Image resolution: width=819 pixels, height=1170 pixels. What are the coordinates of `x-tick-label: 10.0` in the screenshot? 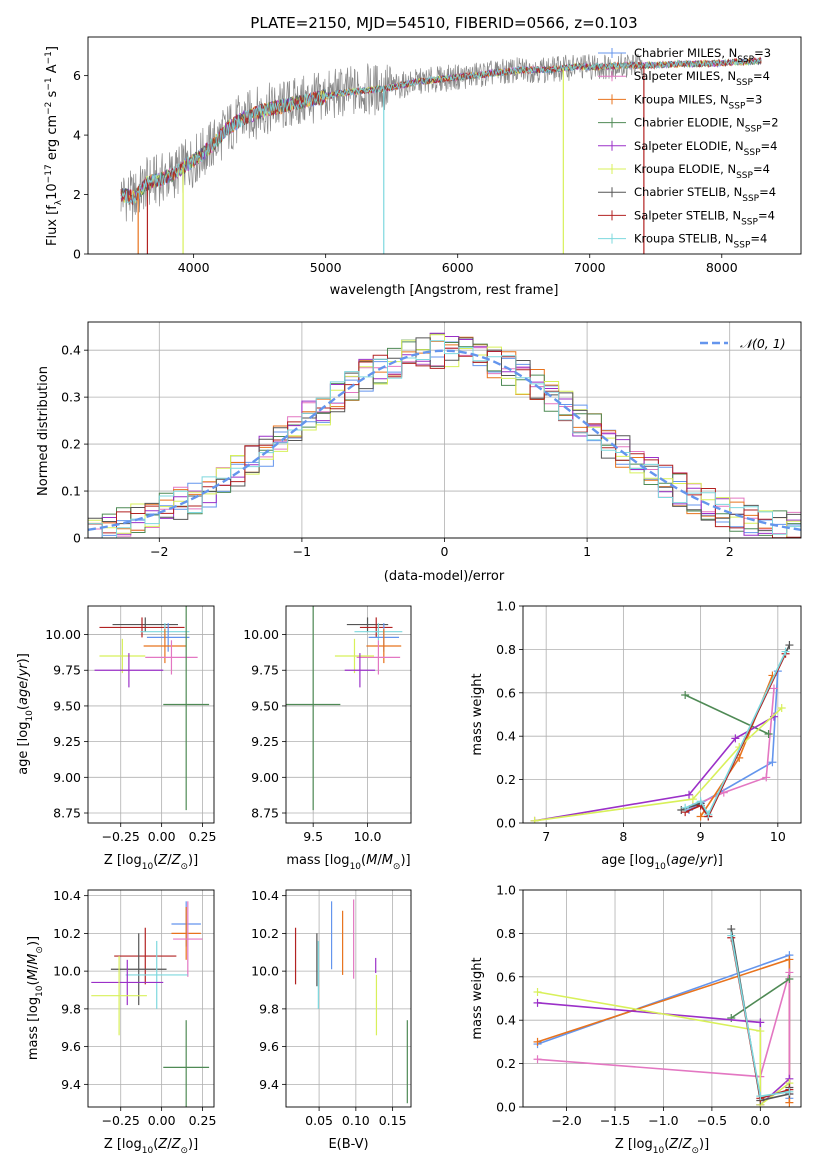 It's located at (368, 836).